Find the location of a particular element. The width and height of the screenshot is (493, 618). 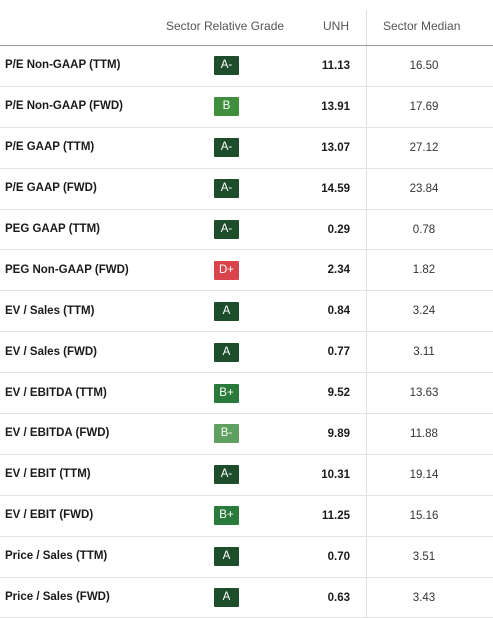

metric-label: P/E GAAP (TTM) is located at coordinates (50, 147).